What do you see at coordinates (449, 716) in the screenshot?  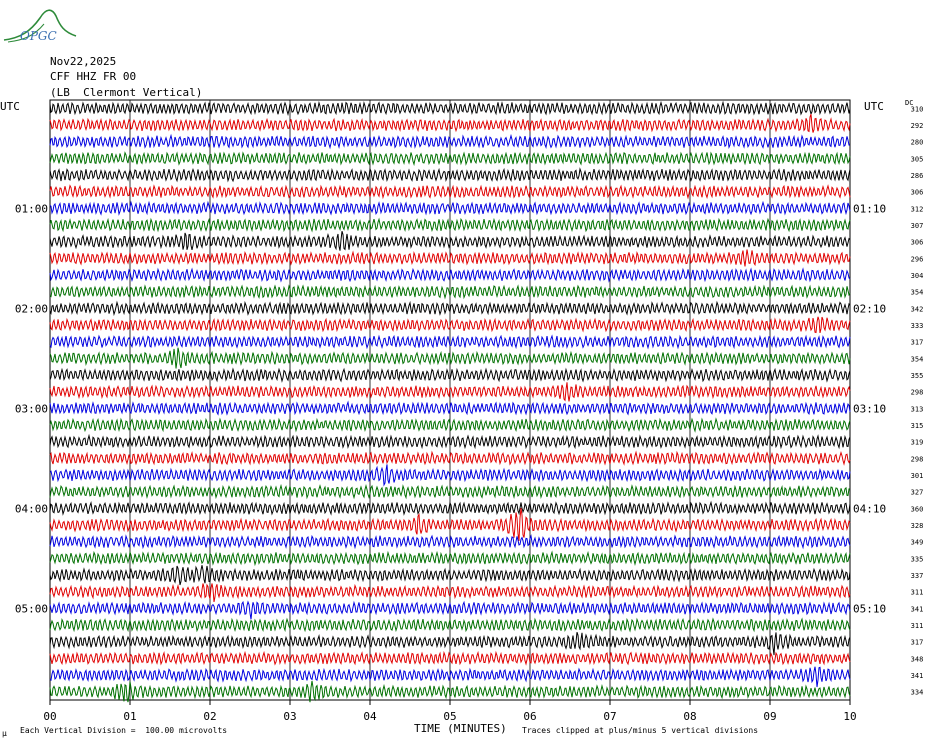 I see `x-tick-label: 05` at bounding box center [449, 716].